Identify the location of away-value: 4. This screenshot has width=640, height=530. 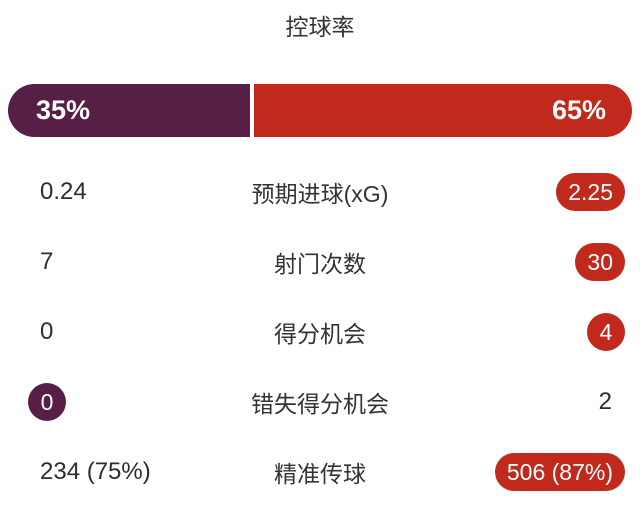
(606, 332).